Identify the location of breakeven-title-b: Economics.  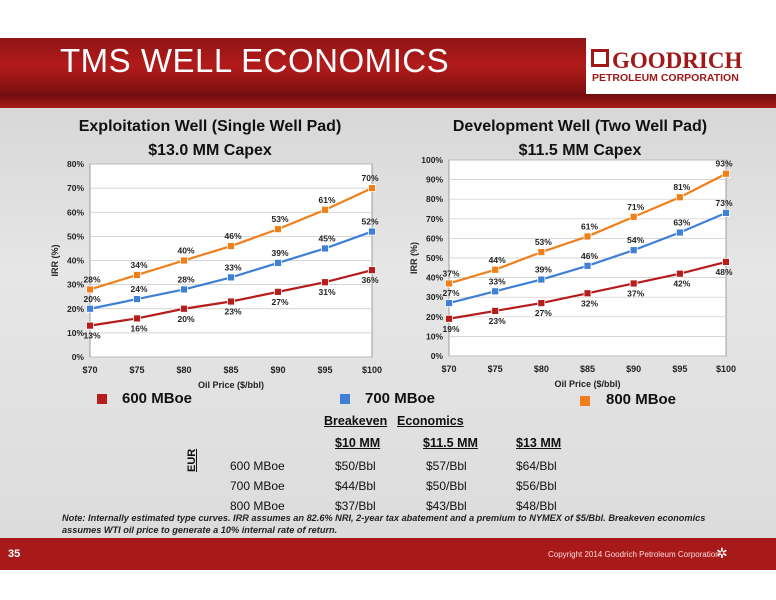
(430, 421).